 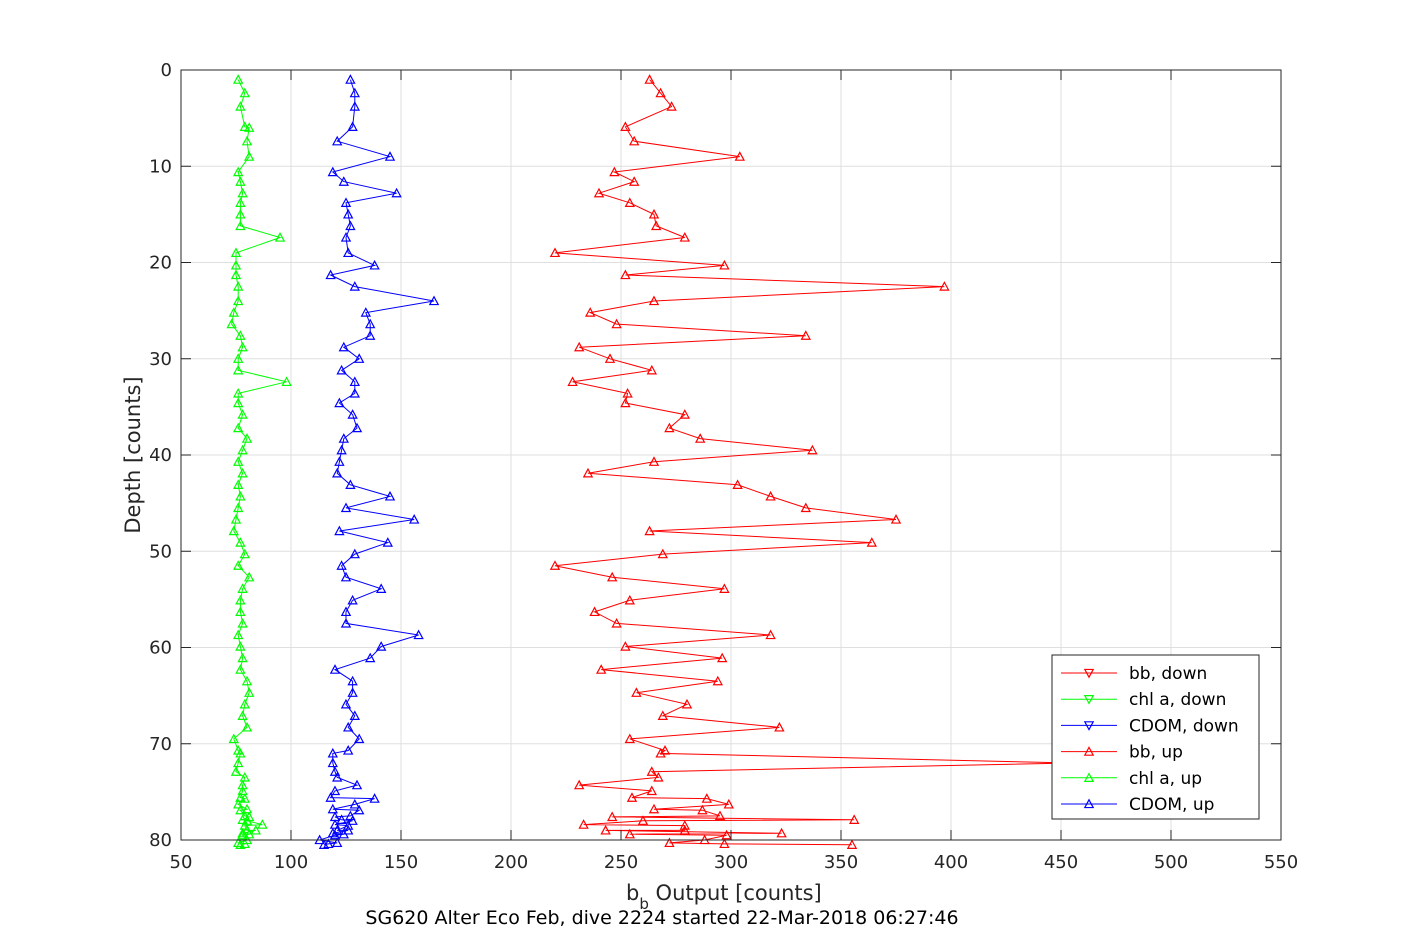 I want to click on x-tick-label: 200, so click(x=511, y=862).